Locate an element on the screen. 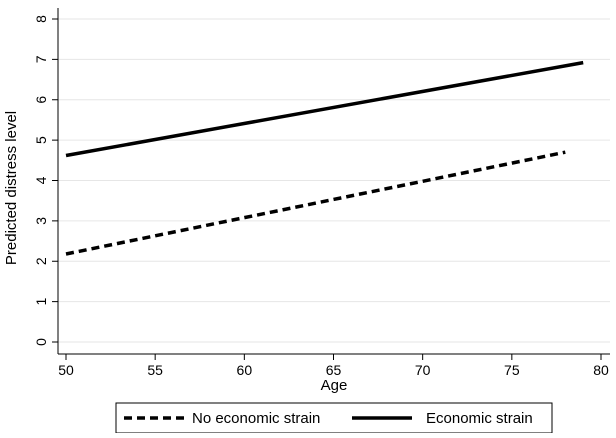 The height and width of the screenshot is (438, 616). y-tick-label-6: 6 is located at coordinates (41, 100).